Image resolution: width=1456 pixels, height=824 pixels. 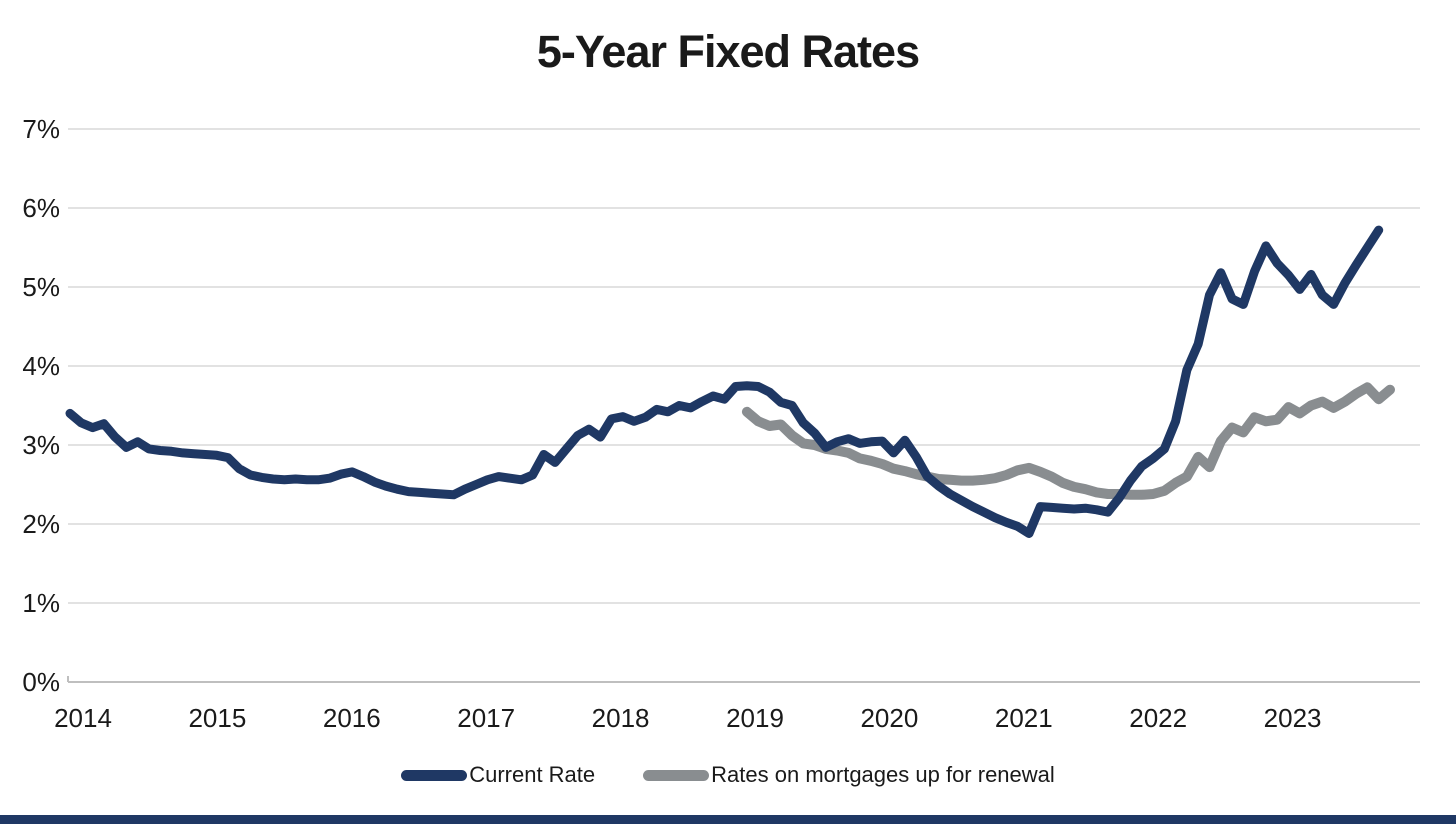 What do you see at coordinates (755, 718) in the screenshot?
I see `x-axis-tick-label: 2019` at bounding box center [755, 718].